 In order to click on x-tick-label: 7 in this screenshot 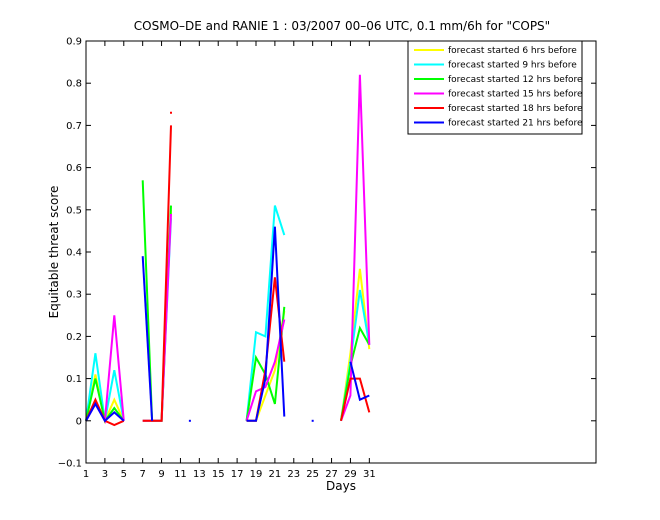, I will do `click(142, 474)`.